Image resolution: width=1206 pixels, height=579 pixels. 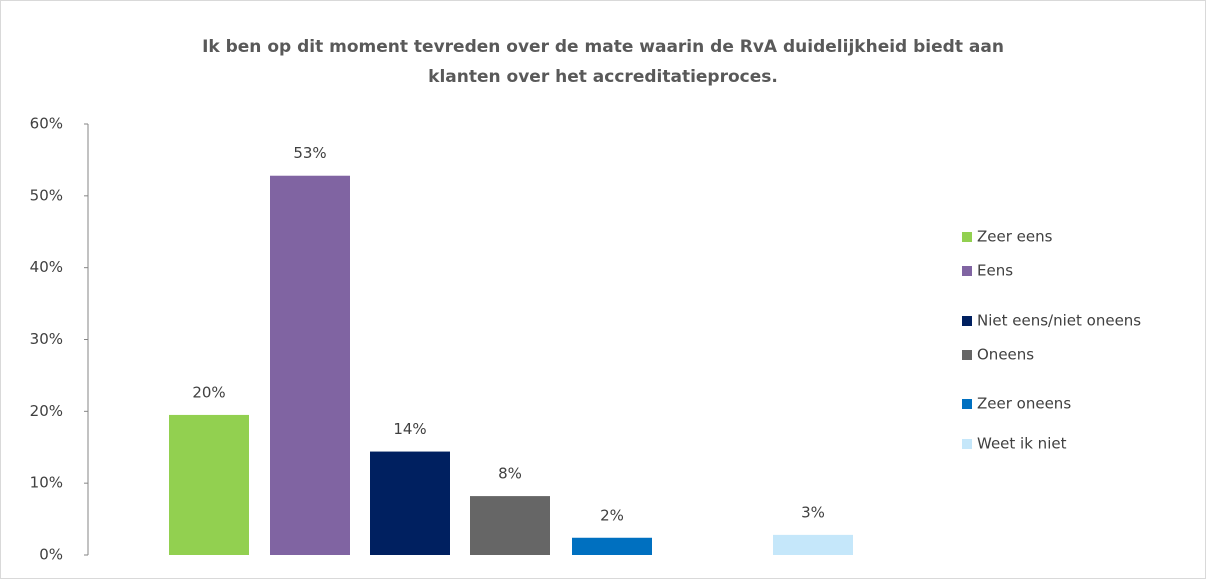 What do you see at coordinates (603, 77) in the screenshot?
I see `chart-title: klanten over het accreditatieproces.` at bounding box center [603, 77].